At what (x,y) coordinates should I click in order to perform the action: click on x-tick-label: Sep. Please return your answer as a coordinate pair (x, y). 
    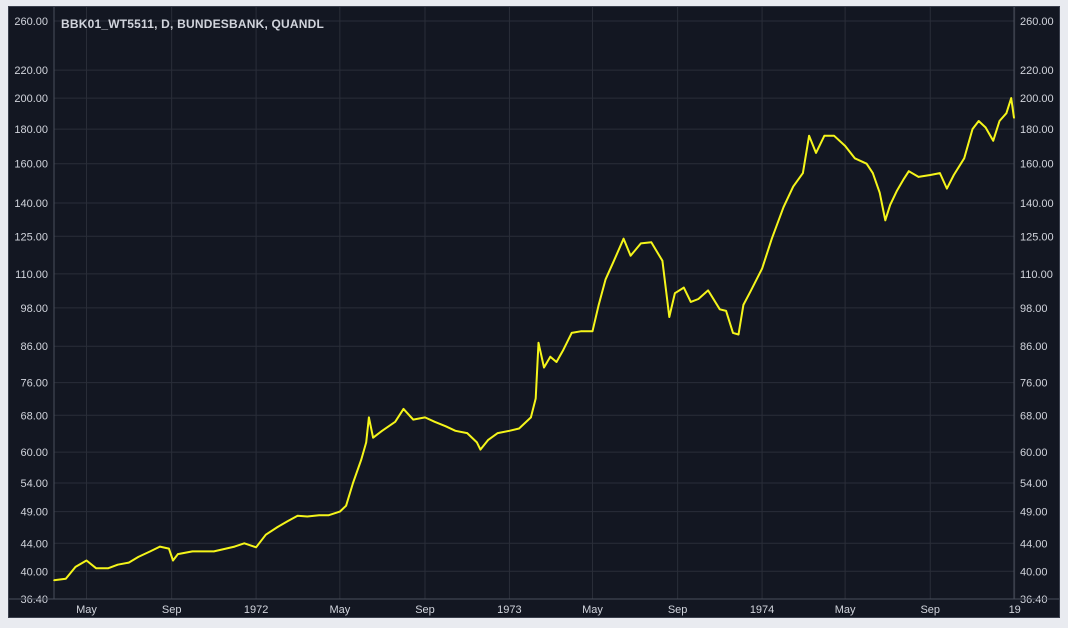
    Looking at the image, I should click on (678, 610).